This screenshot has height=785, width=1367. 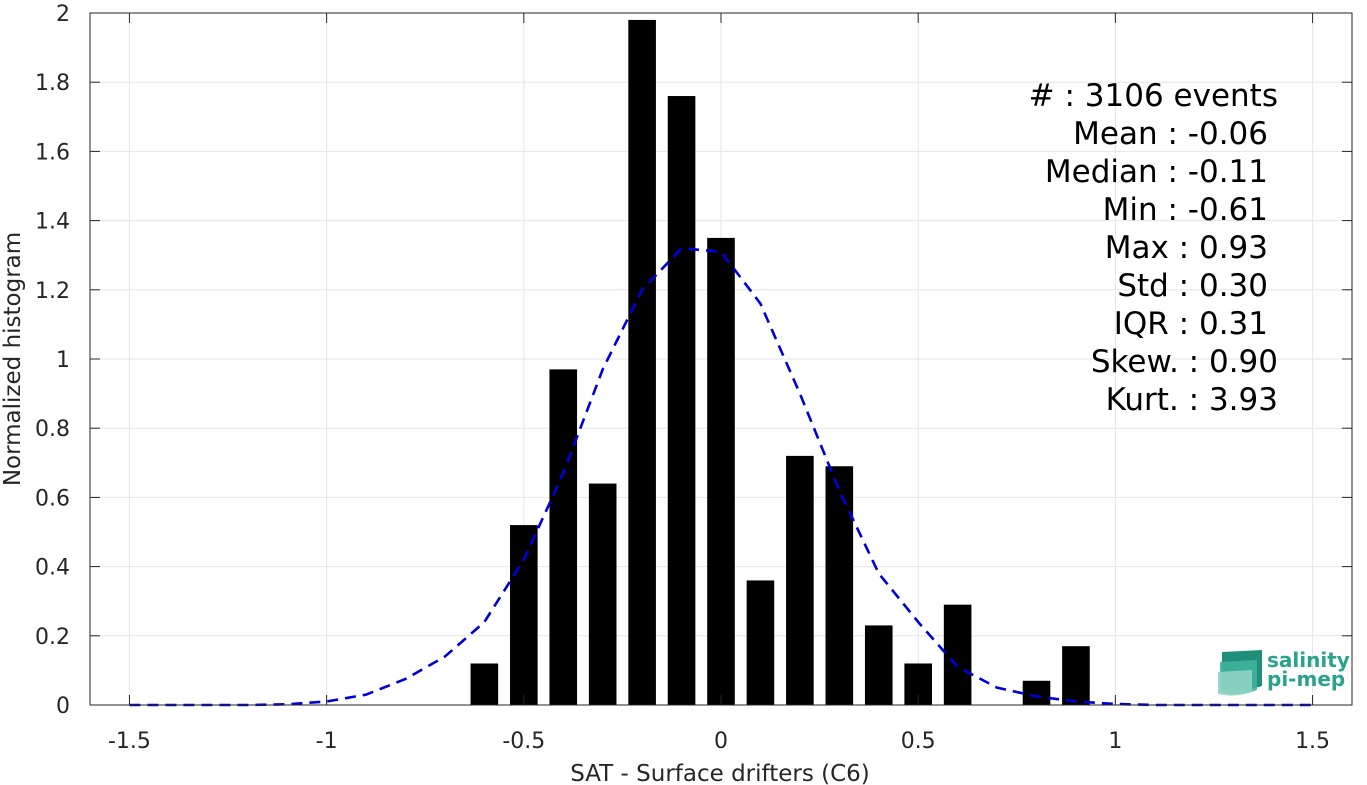 I want to click on y-axis-title: Normalized histogram, so click(x=13, y=359).